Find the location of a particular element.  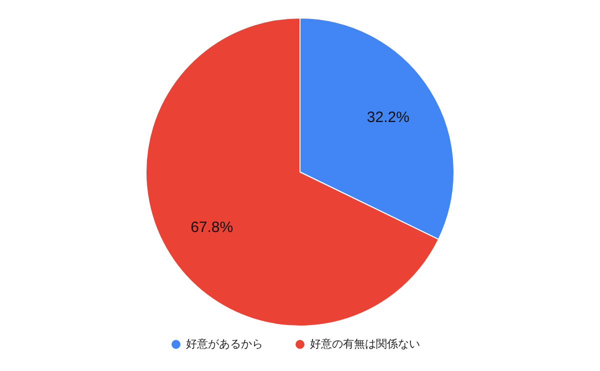

legend-label: 好意の有無は関係ない is located at coordinates (365, 343).